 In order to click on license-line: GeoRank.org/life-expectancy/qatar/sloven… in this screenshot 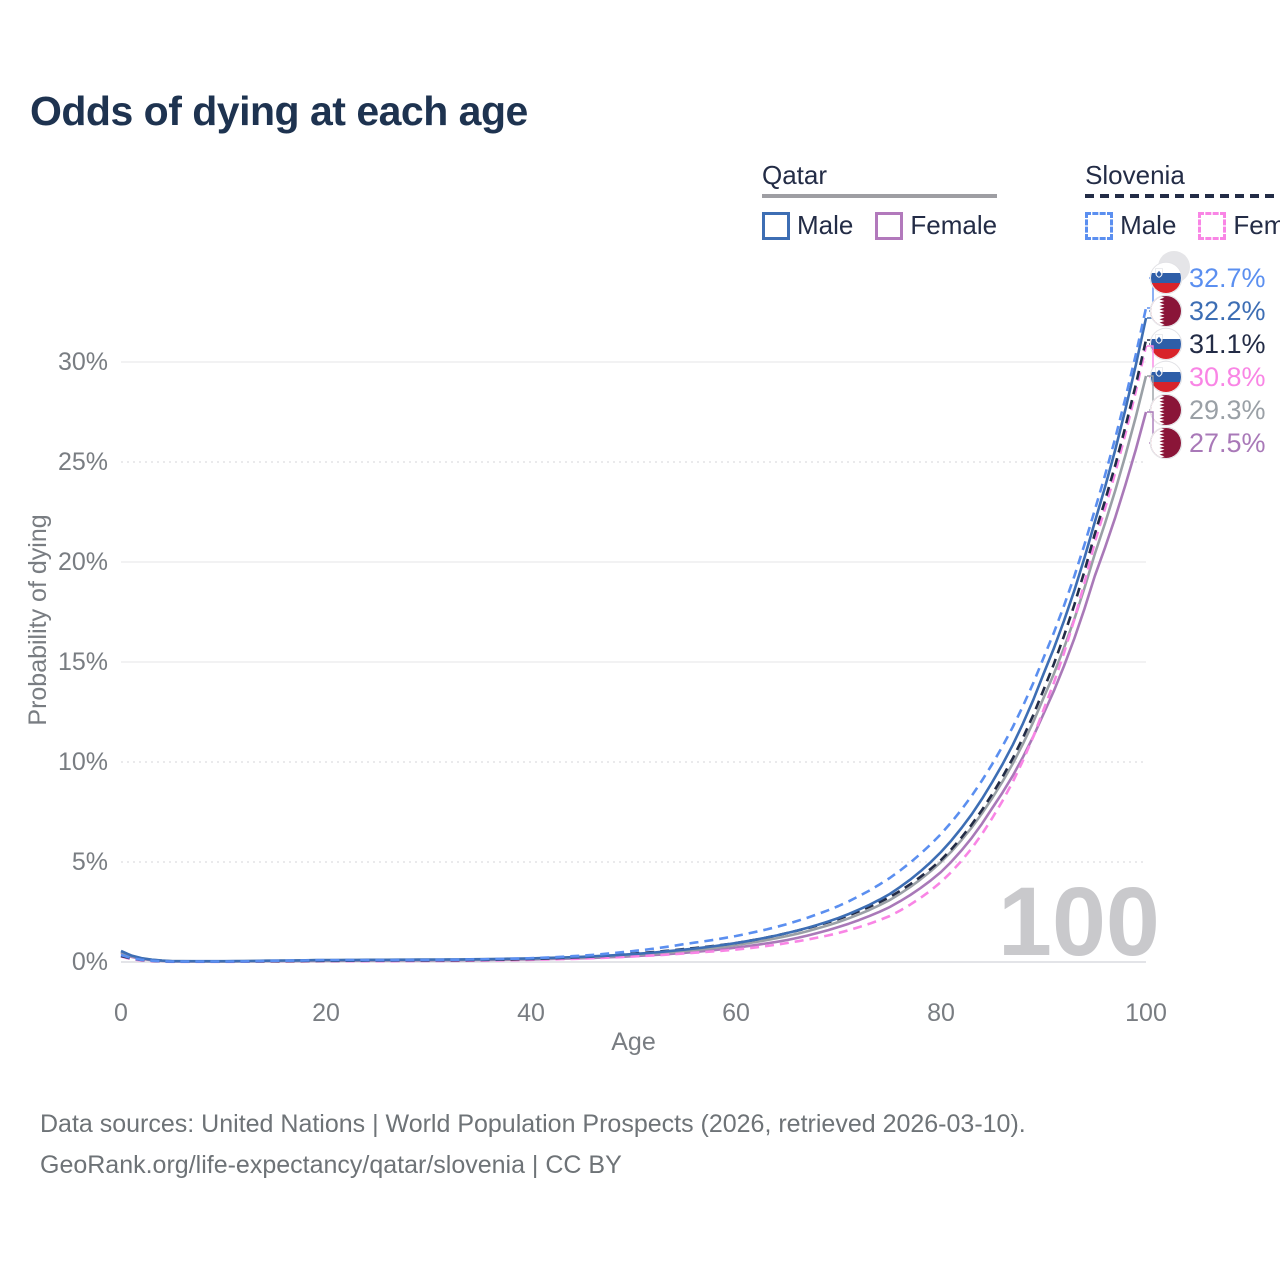, I will do `click(331, 1165)`.